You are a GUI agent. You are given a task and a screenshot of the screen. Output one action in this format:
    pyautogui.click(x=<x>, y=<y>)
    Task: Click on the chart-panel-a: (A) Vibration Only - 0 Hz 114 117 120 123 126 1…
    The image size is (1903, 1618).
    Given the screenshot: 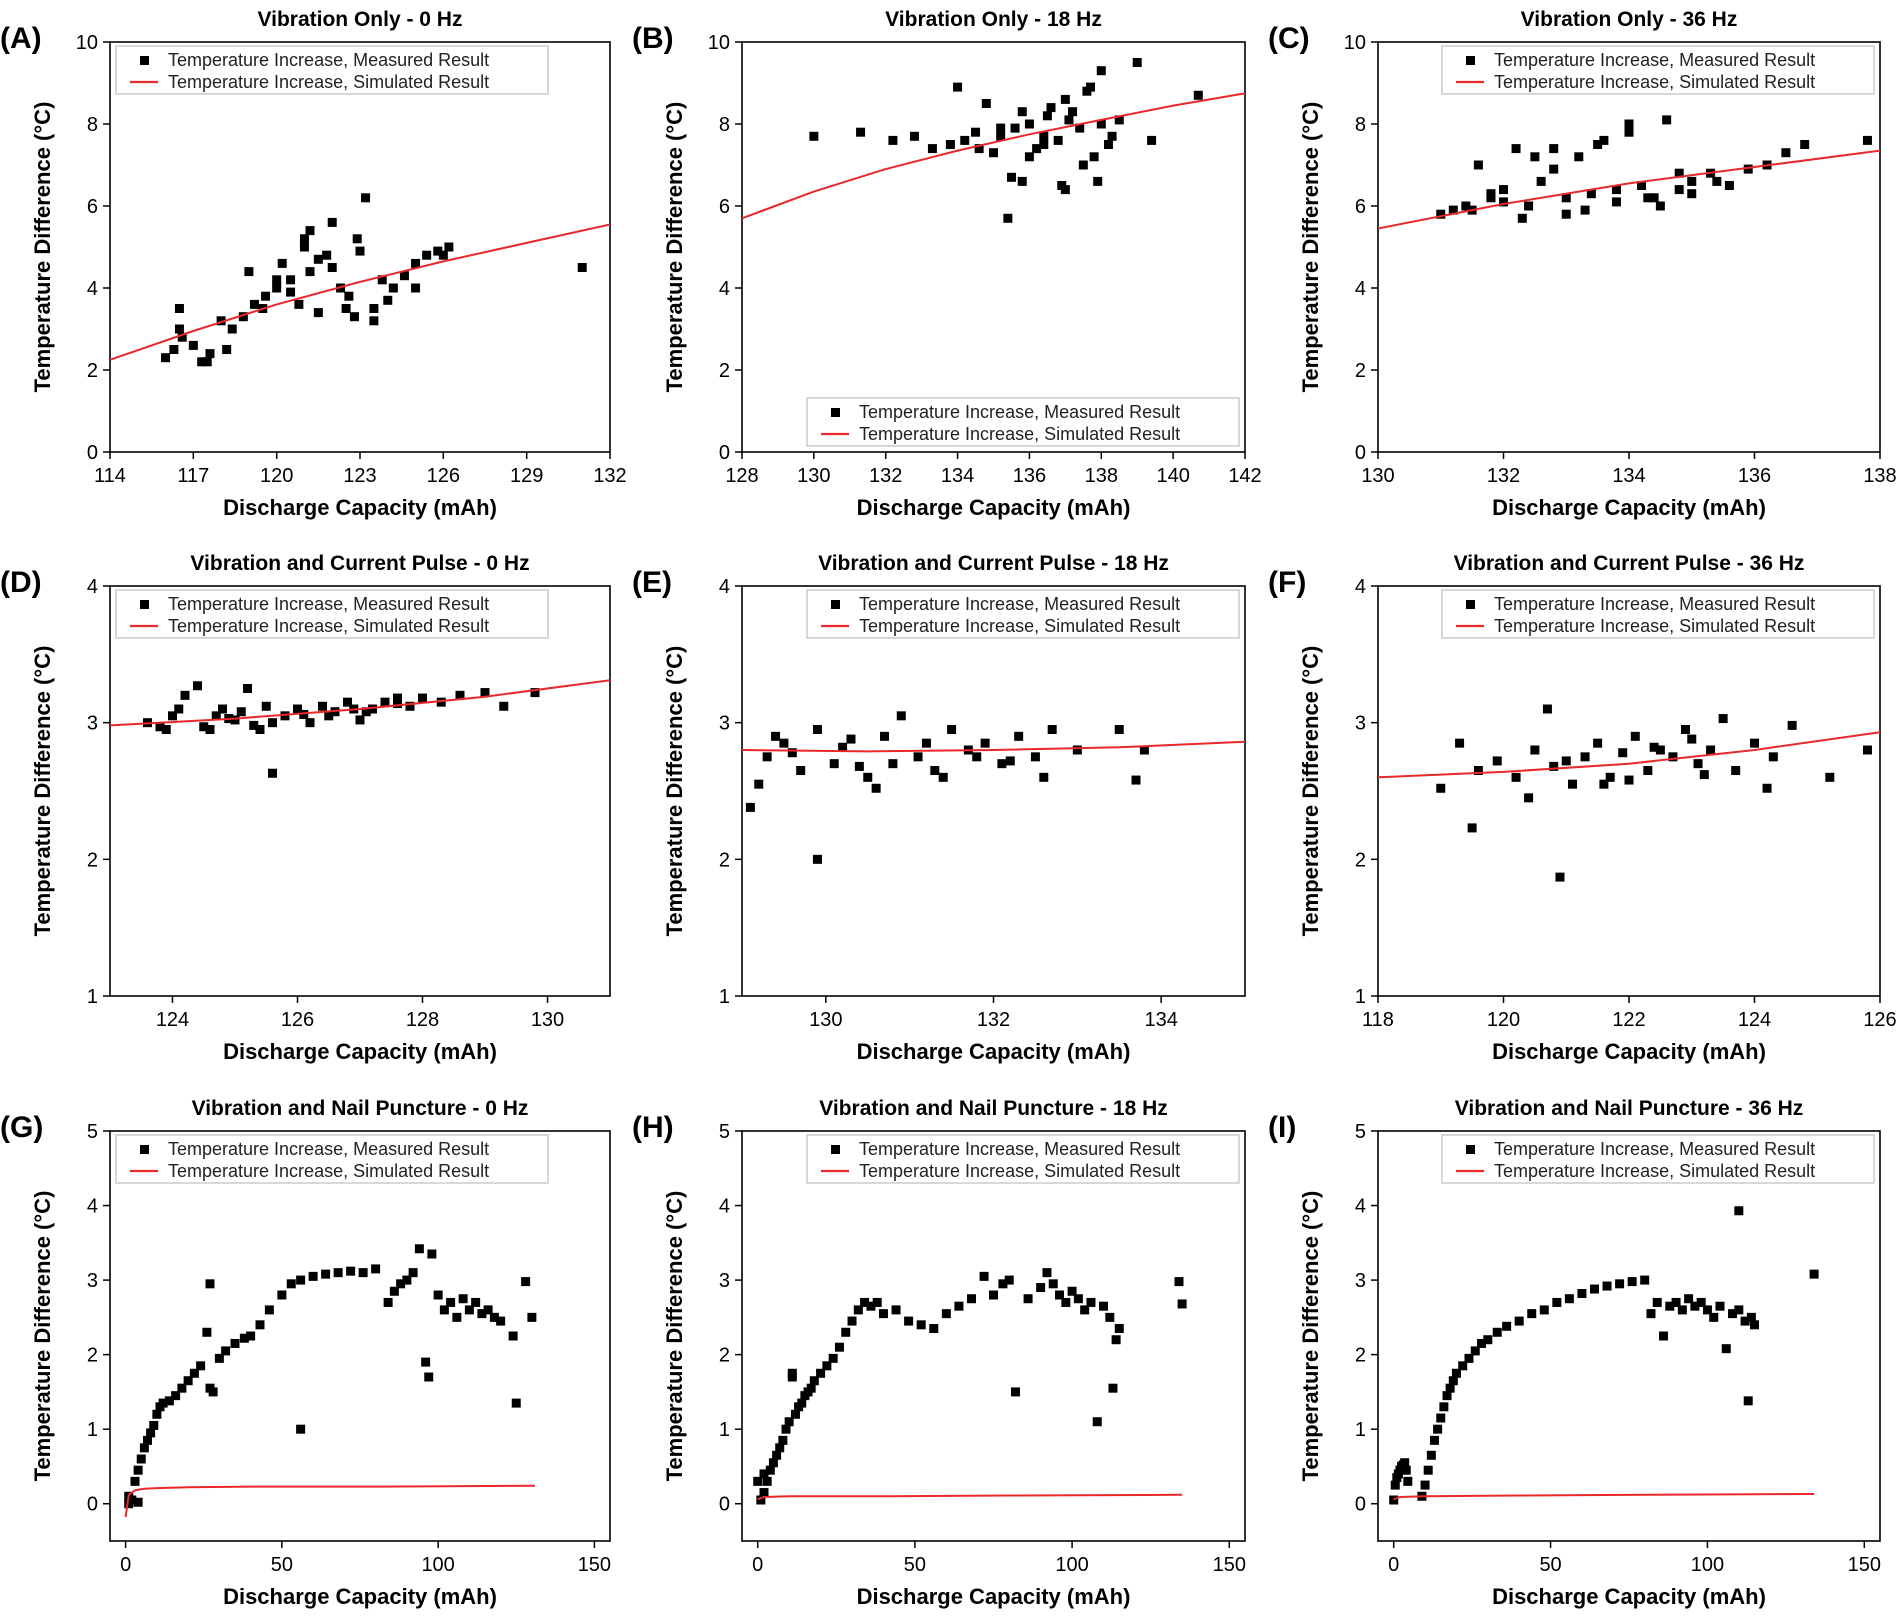 What is the action you would take?
    pyautogui.click(x=313, y=264)
    